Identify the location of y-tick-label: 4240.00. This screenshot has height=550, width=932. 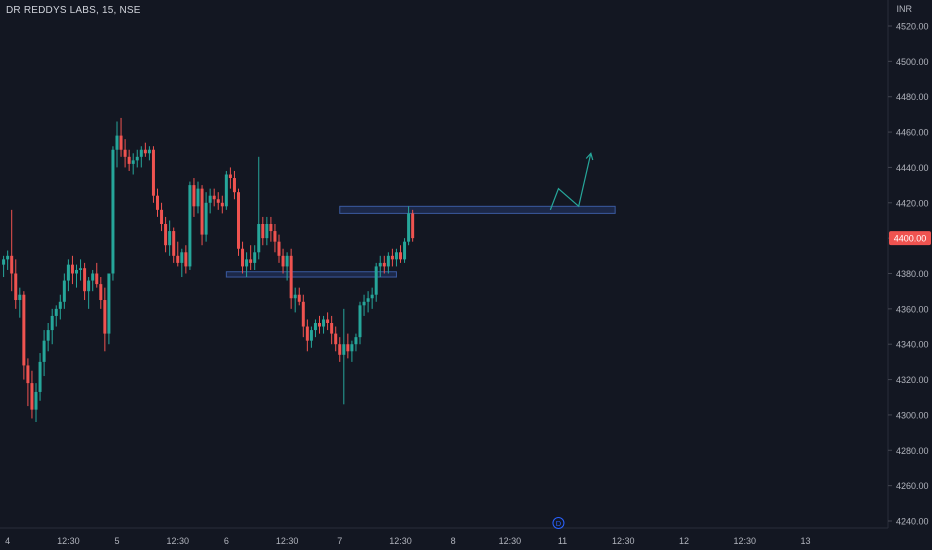
(912, 522).